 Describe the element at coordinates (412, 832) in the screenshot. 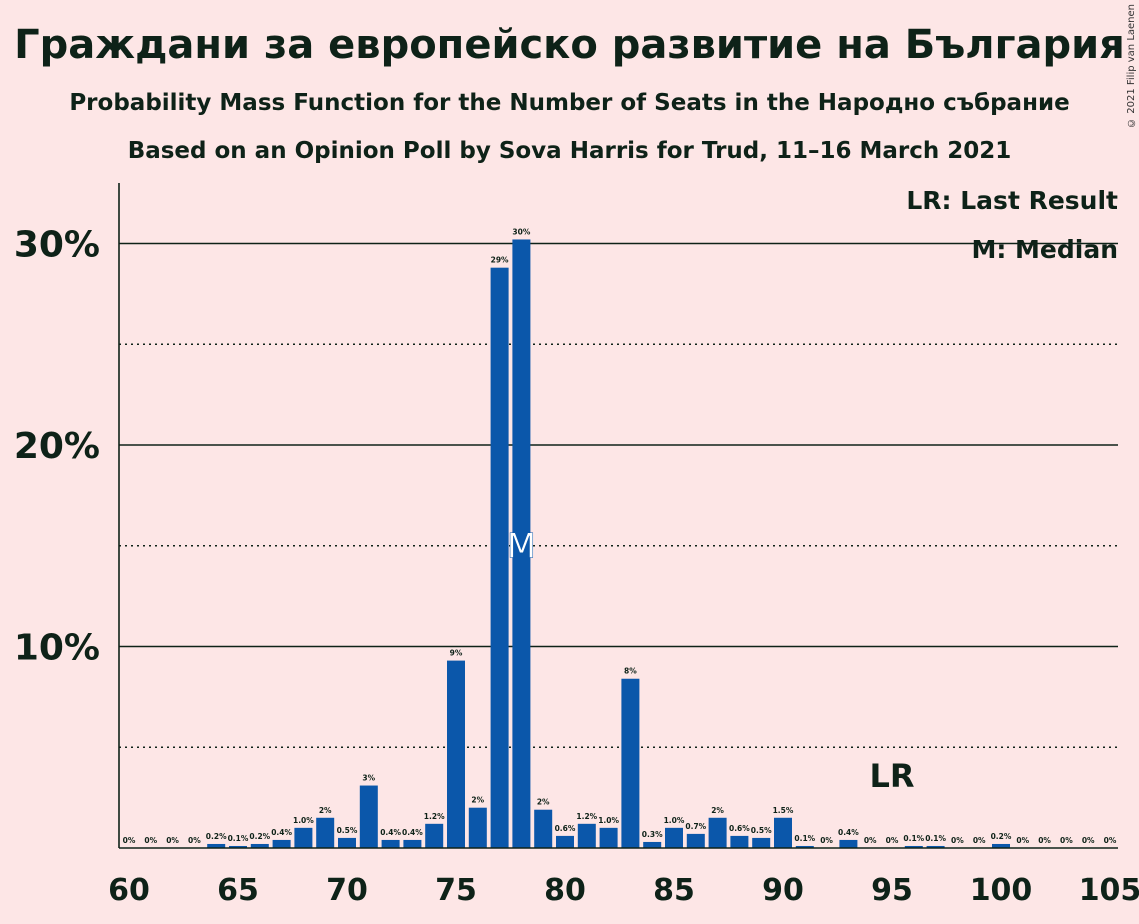

I see `bar-label-73: 0.4%` at that location.